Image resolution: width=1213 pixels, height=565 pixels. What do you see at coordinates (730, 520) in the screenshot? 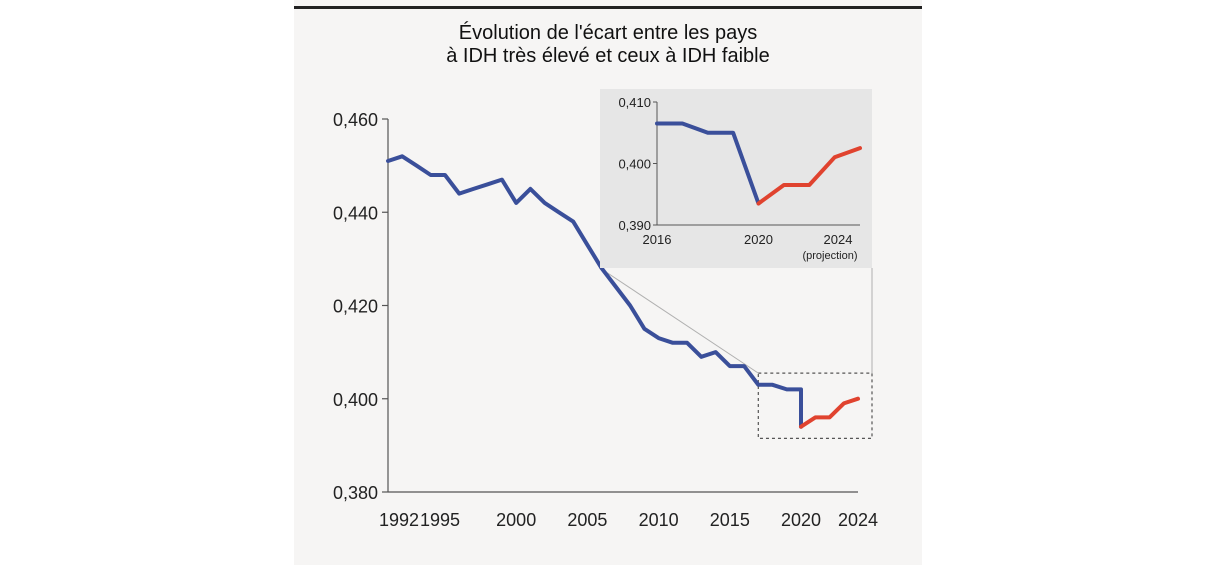
I see `main-x-tick-label: 2015` at bounding box center [730, 520].